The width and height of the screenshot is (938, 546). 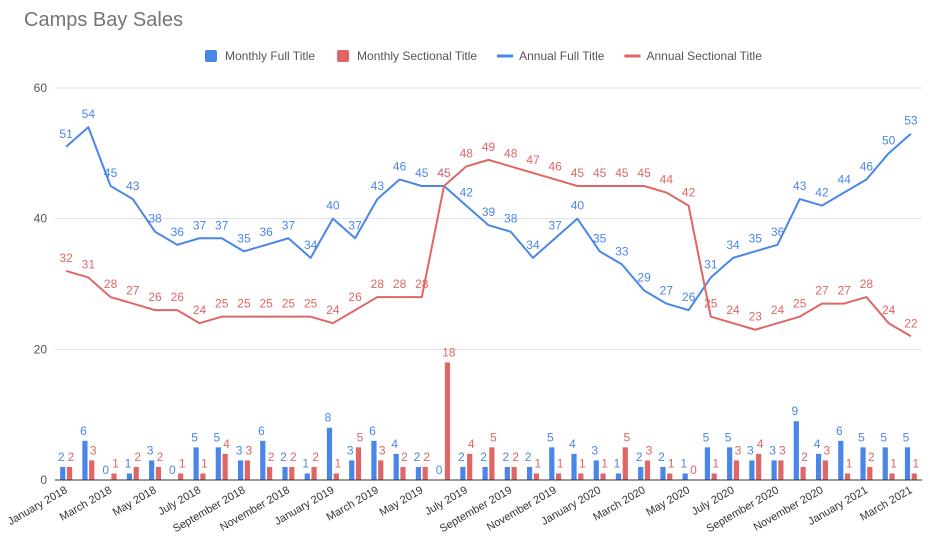 I want to click on line-data-label: 34, so click(x=733, y=245).